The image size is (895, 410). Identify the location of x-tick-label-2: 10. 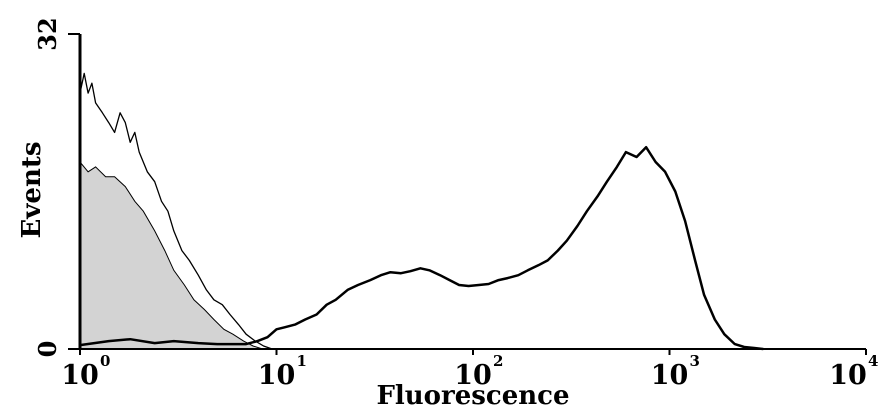
(473, 375).